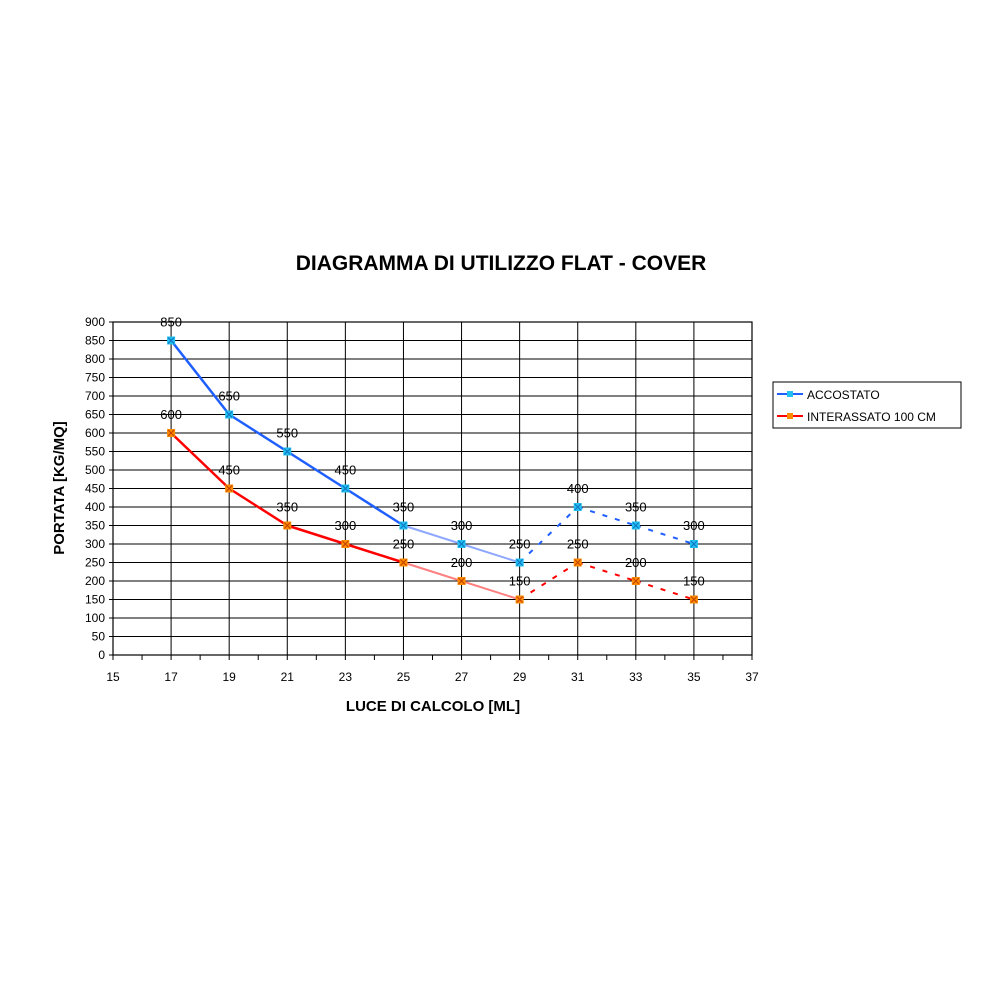 The width and height of the screenshot is (1000, 1000). What do you see at coordinates (95, 489) in the screenshot?
I see `y-tick-label: 450` at bounding box center [95, 489].